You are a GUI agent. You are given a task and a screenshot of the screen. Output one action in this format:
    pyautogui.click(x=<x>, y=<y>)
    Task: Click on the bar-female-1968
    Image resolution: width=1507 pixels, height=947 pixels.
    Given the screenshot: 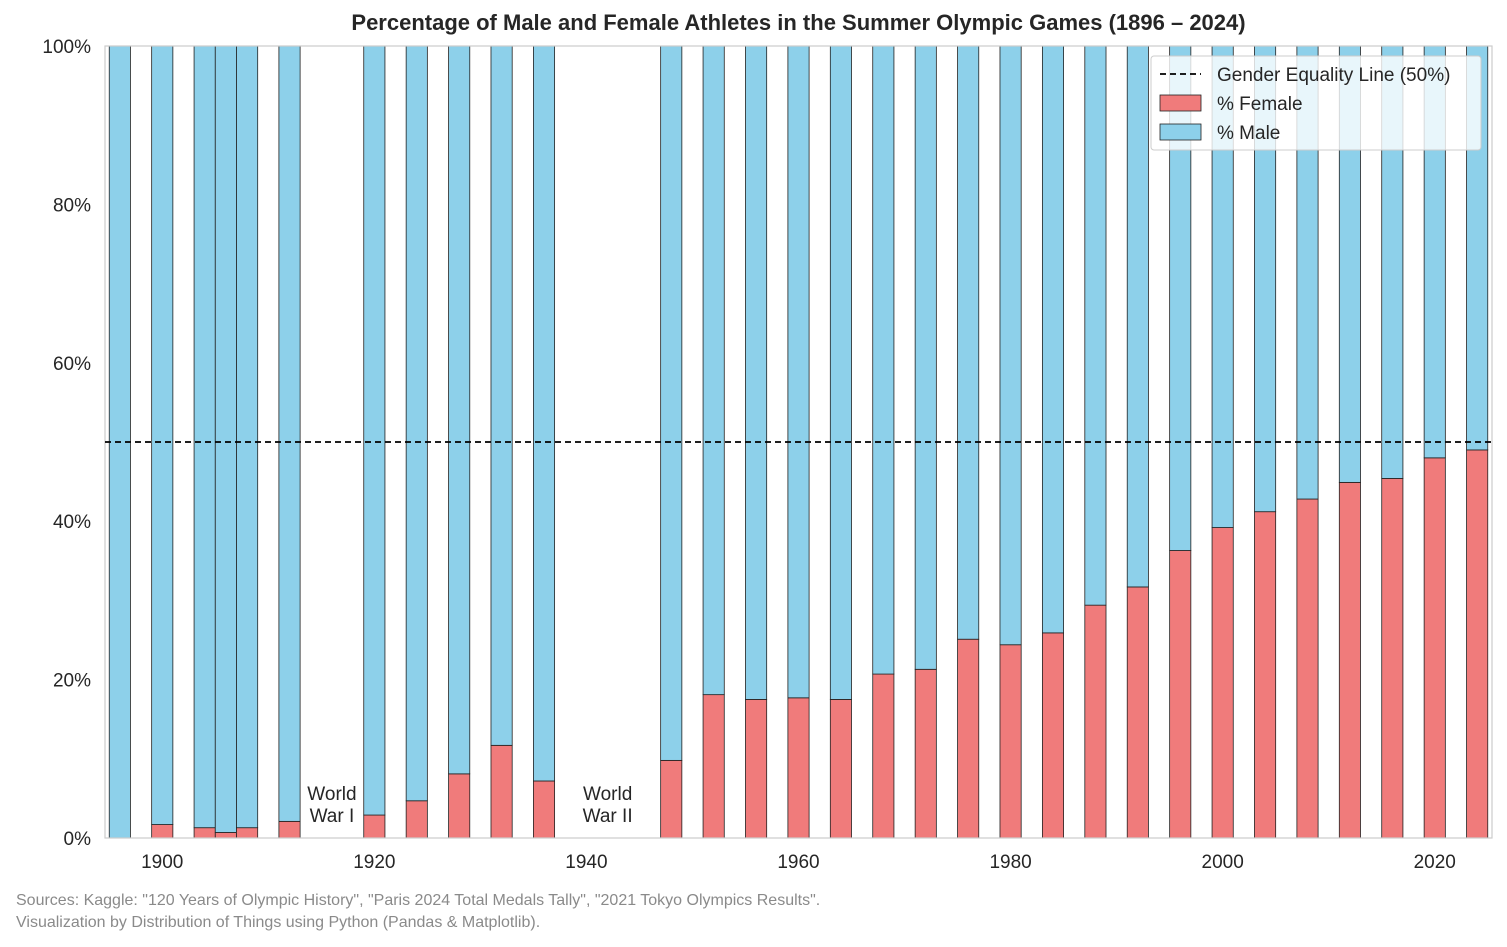 What is the action you would take?
    pyautogui.click(x=883, y=756)
    